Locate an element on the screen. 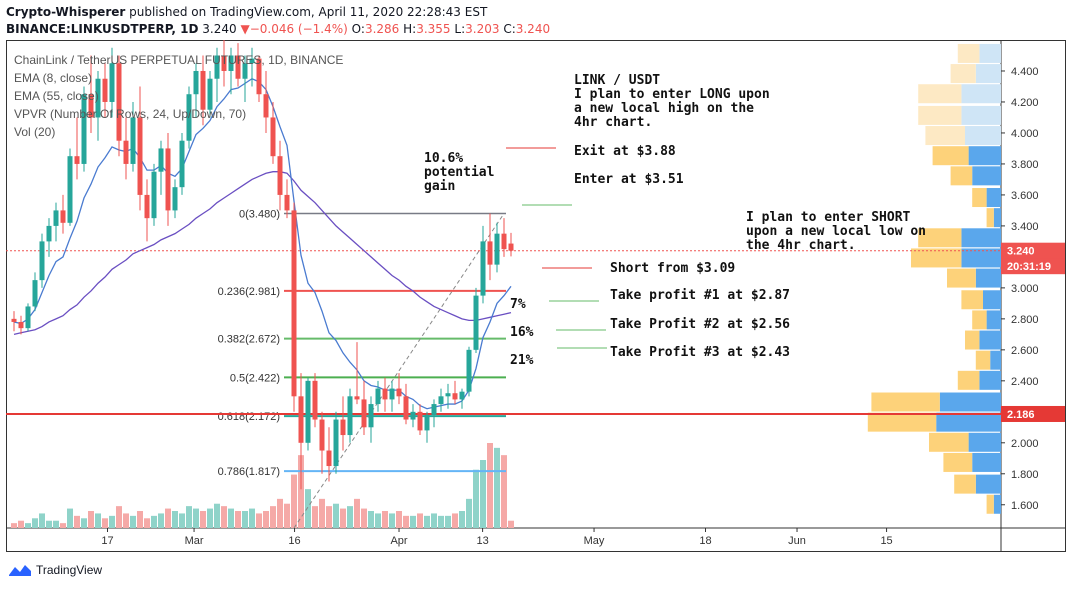 The image size is (1073, 590). fib-level-label: 0.618(2.172) is located at coordinates (249, 417).